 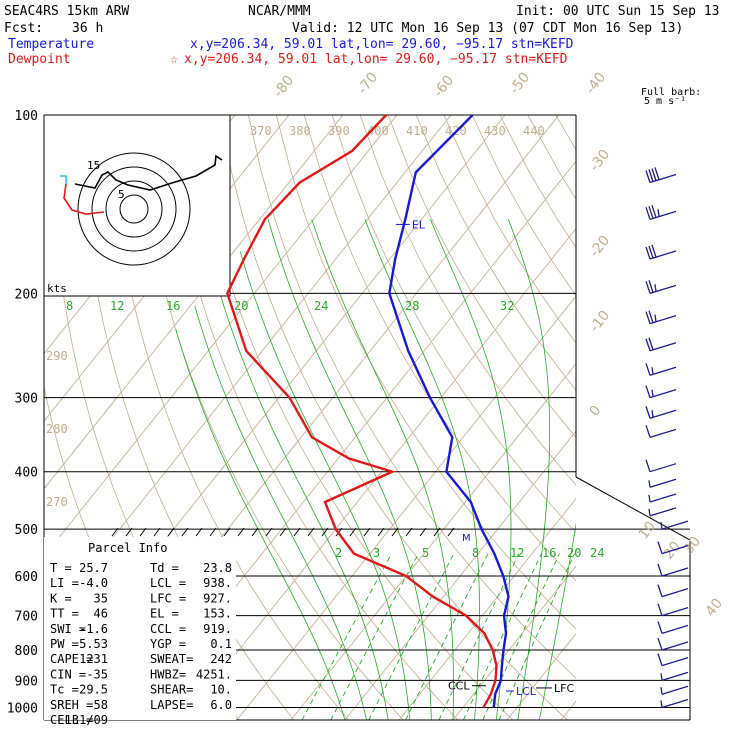 What do you see at coordinates (93, 568) in the screenshot?
I see `parcel-info-item: 25.7` at bounding box center [93, 568].